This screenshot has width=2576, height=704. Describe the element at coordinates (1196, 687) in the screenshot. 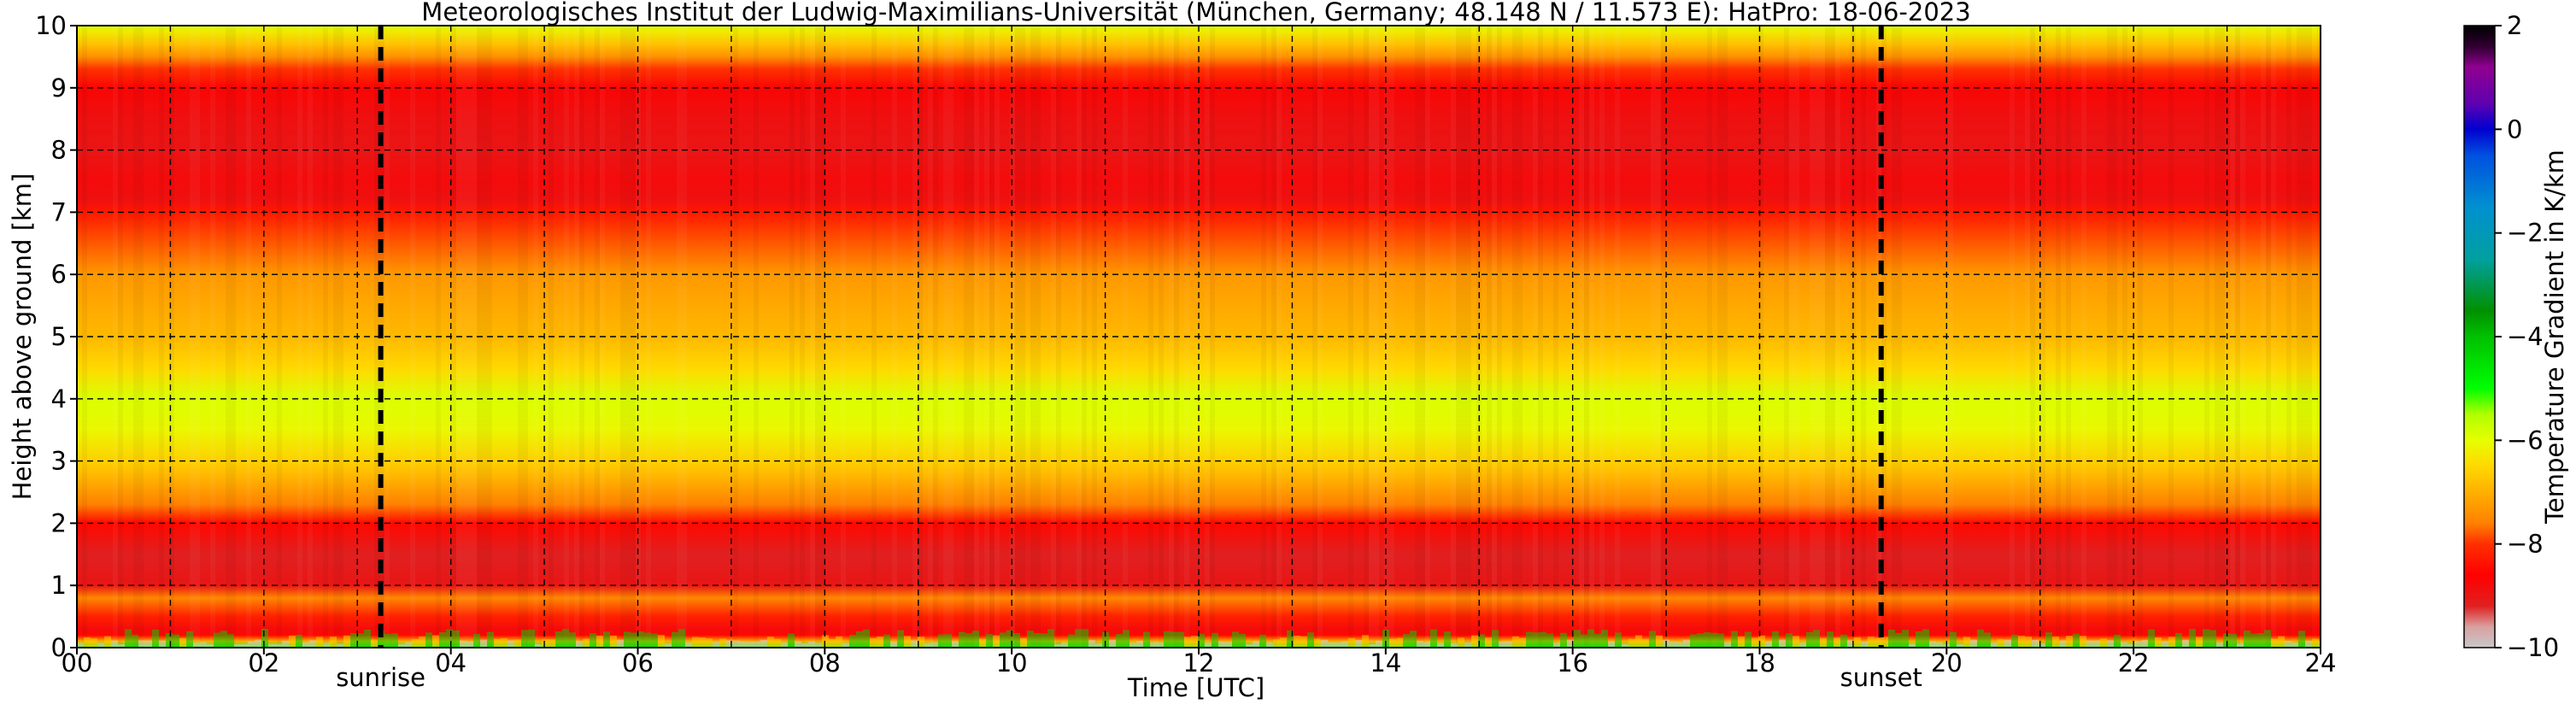

I see `x-axis-label: Time [UTC]` at that location.